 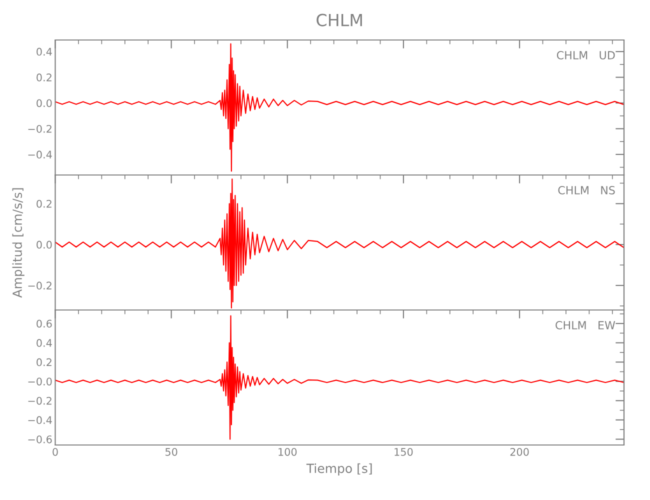 I want to click on y-tick-label: 0.6, so click(x=44, y=324).